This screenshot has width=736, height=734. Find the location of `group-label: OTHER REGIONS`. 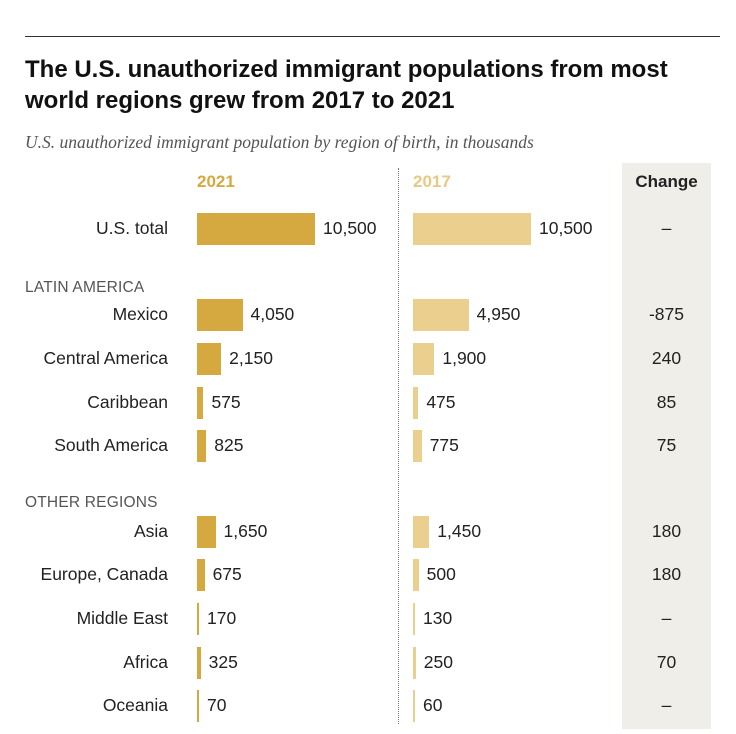

group-label: OTHER REGIONS is located at coordinates (91, 502).